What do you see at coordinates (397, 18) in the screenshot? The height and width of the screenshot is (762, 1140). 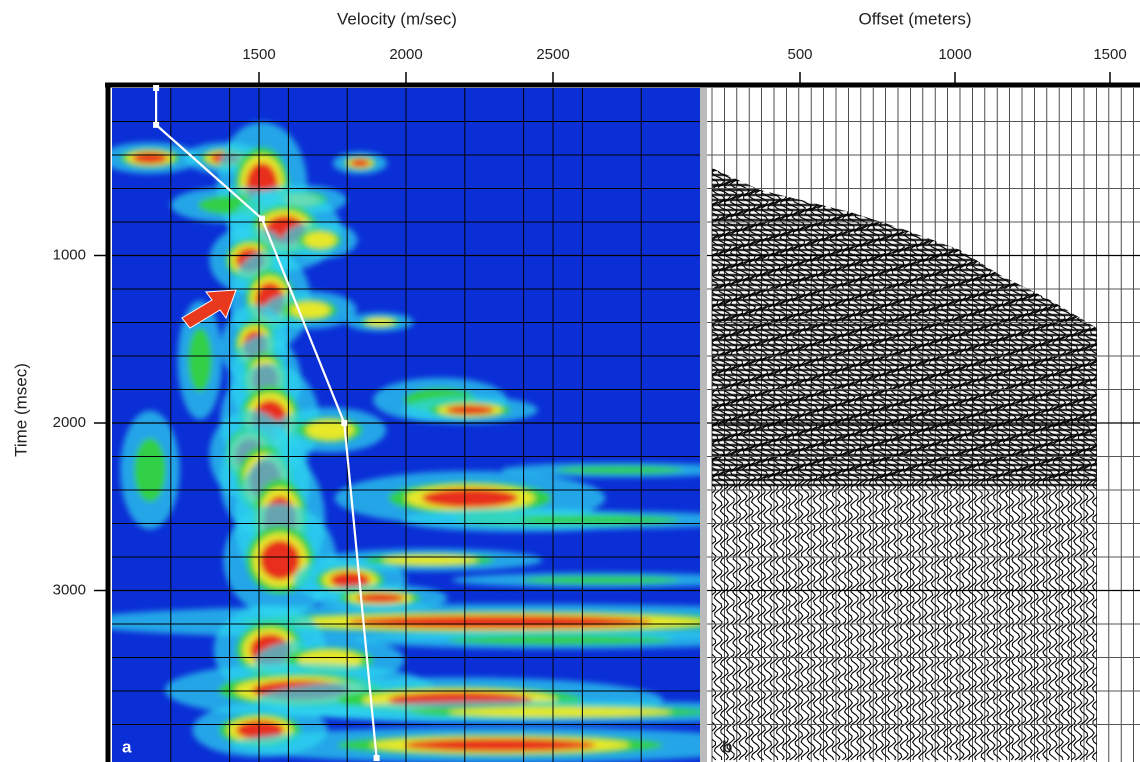 I see `x-axis-title: Velocity (m/sec)` at bounding box center [397, 18].